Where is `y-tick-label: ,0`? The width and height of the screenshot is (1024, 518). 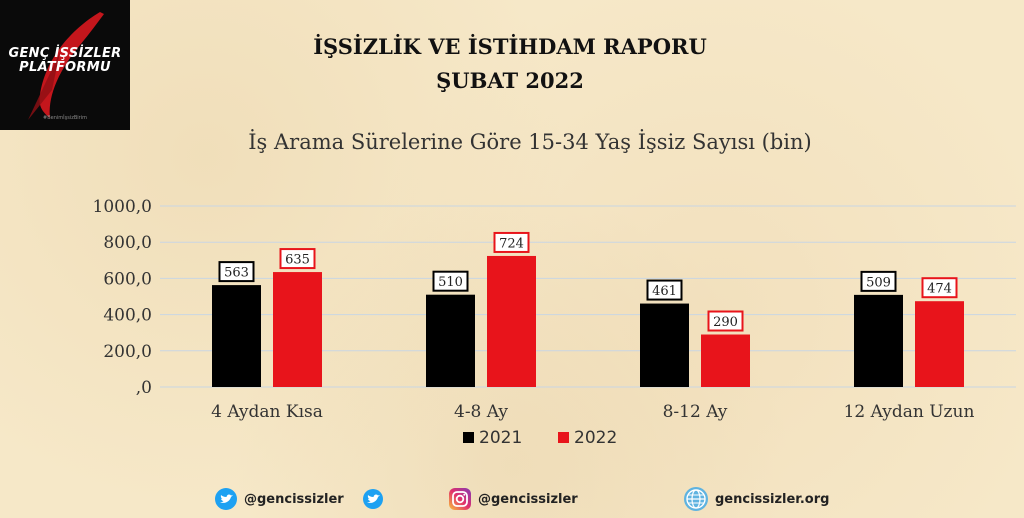 y-tick-label: ,0 is located at coordinates (144, 388).